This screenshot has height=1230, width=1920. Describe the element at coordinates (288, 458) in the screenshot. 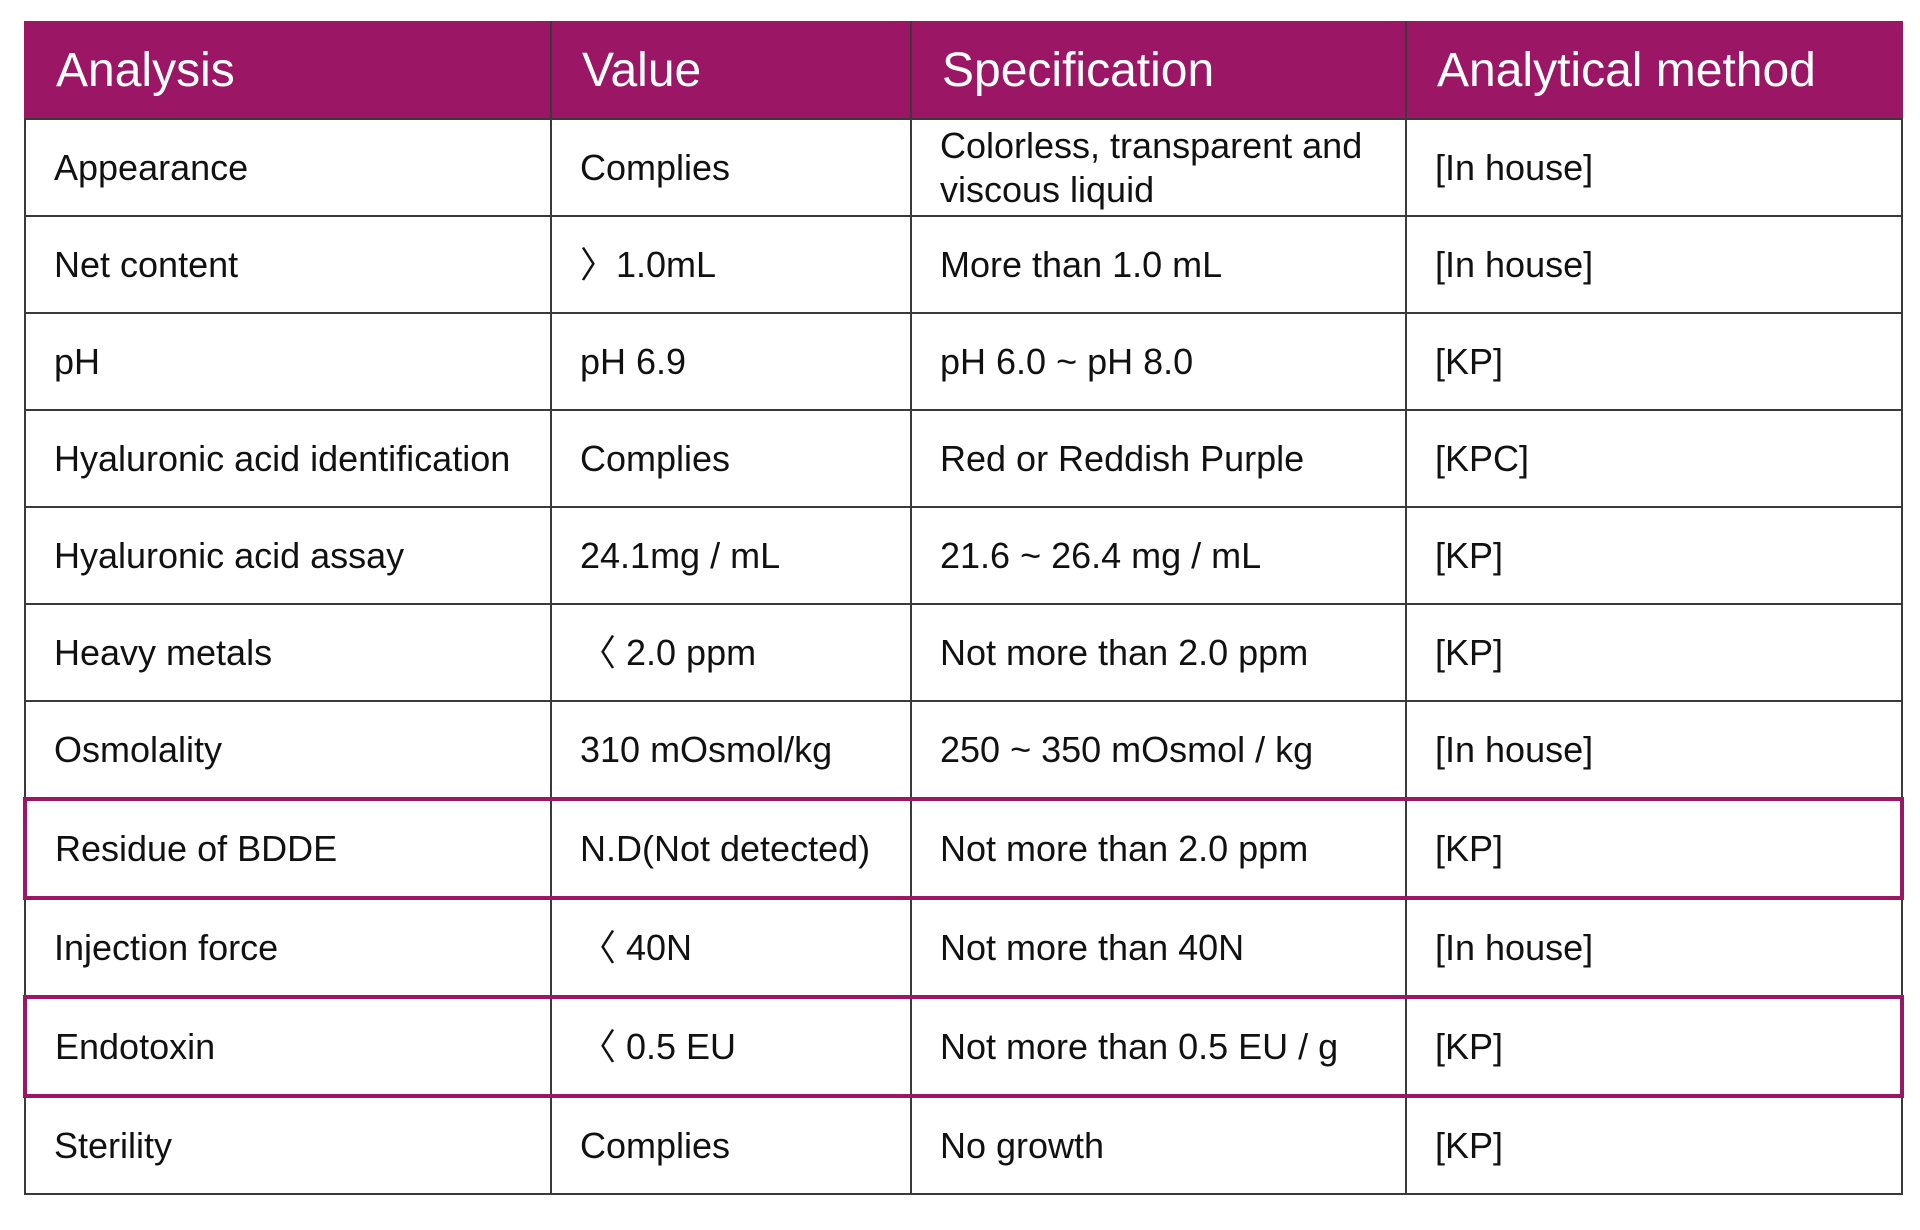

I see `cell-analysis: Hyaluronic acid identification` at that location.